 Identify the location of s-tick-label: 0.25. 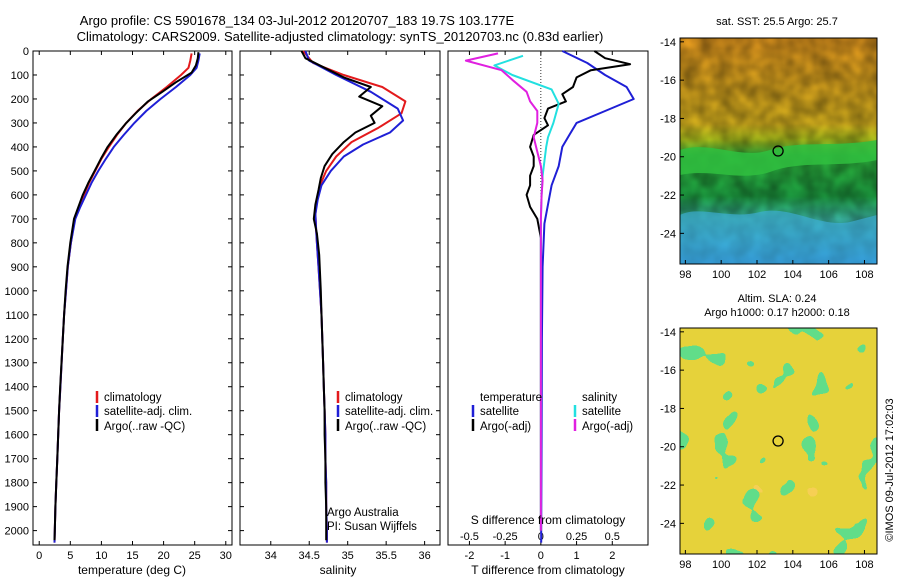
(576, 537).